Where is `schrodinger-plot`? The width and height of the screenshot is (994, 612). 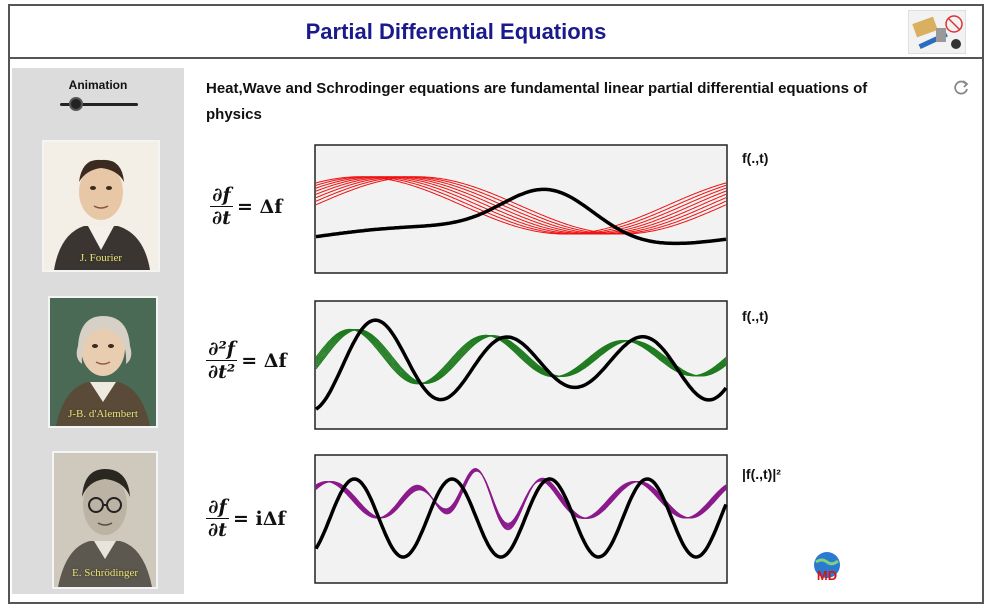 schrodinger-plot is located at coordinates (521, 519).